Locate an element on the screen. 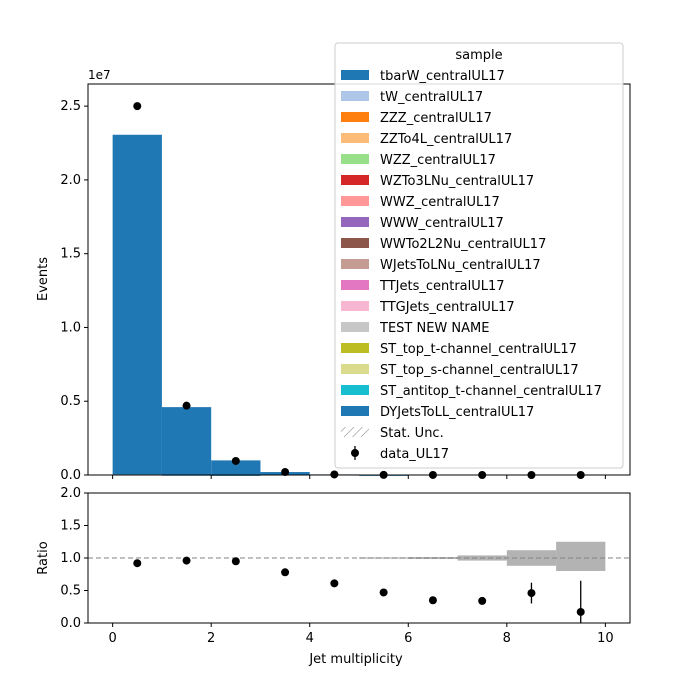  legend-entry-0: tbarW_centralUL17 is located at coordinates (423, 76).